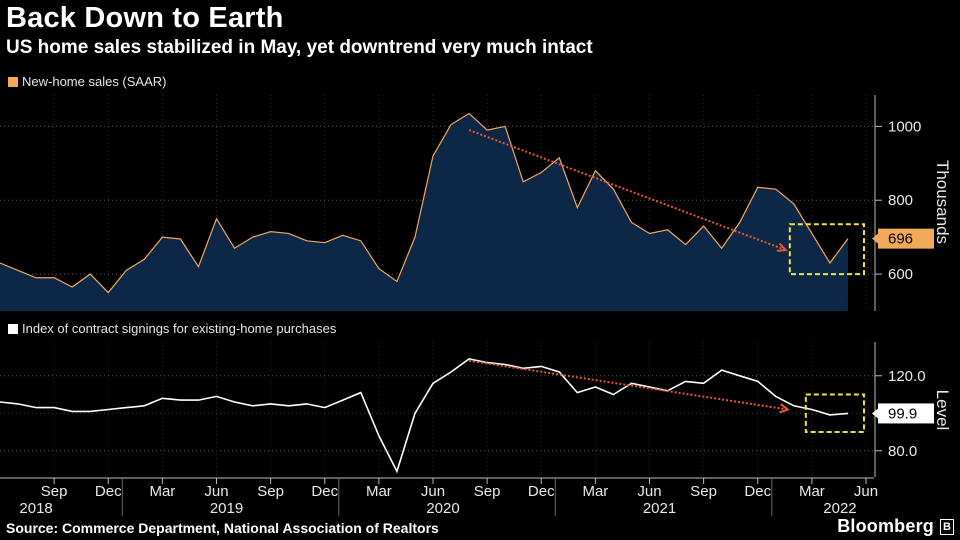 The image size is (960, 540). I want to click on legend-new-home-sales: New-home sales (SAAR), so click(87, 81).